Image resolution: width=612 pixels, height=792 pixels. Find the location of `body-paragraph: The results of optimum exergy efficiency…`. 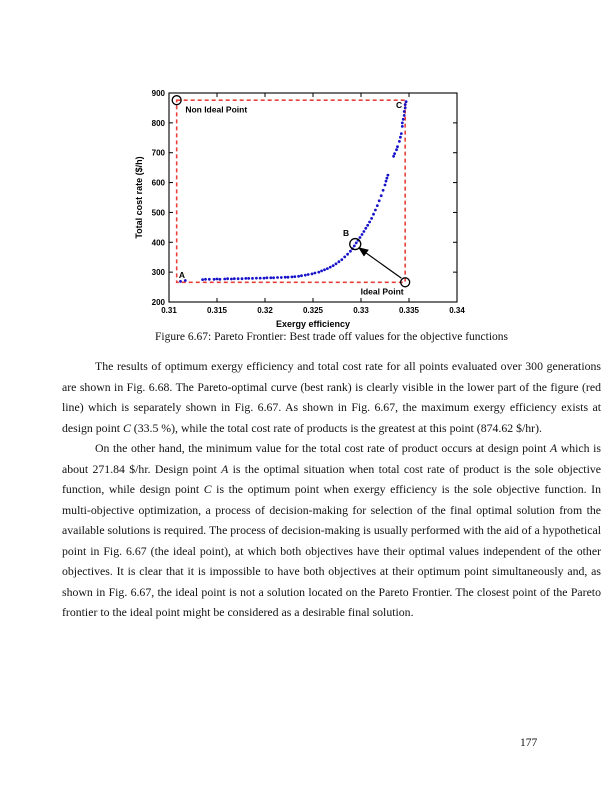

body-paragraph: The results of optimum exergy efficiency… is located at coordinates (331, 397).